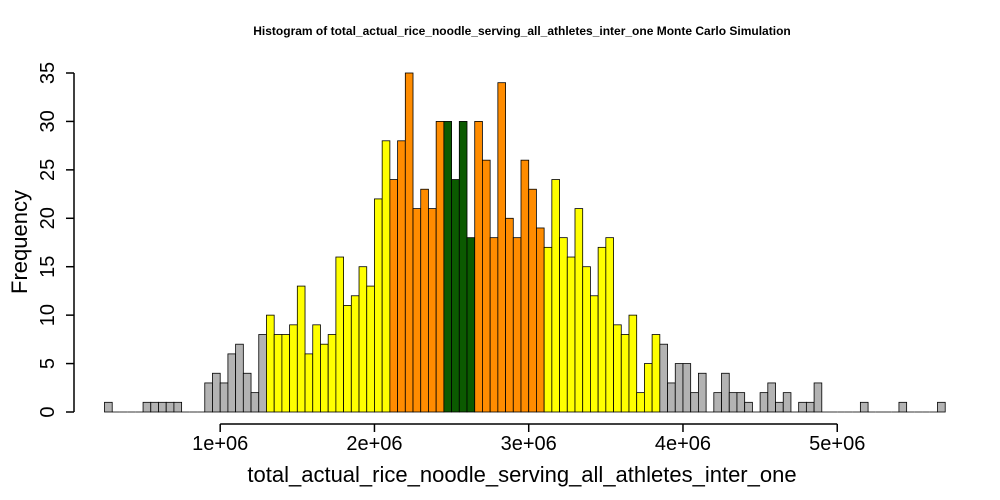  Describe the element at coordinates (48, 315) in the screenshot. I see `y-axis-tick-label: 10` at that location.